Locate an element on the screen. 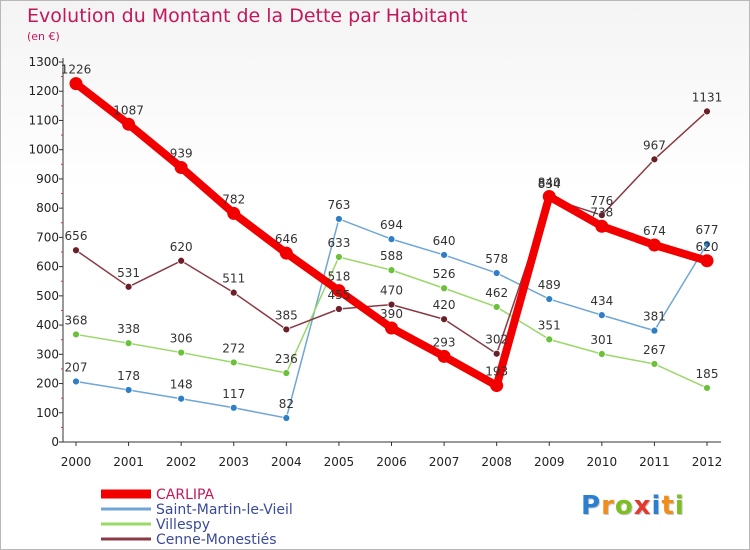  proxiti-logo: Proxiti is located at coordinates (633, 506).